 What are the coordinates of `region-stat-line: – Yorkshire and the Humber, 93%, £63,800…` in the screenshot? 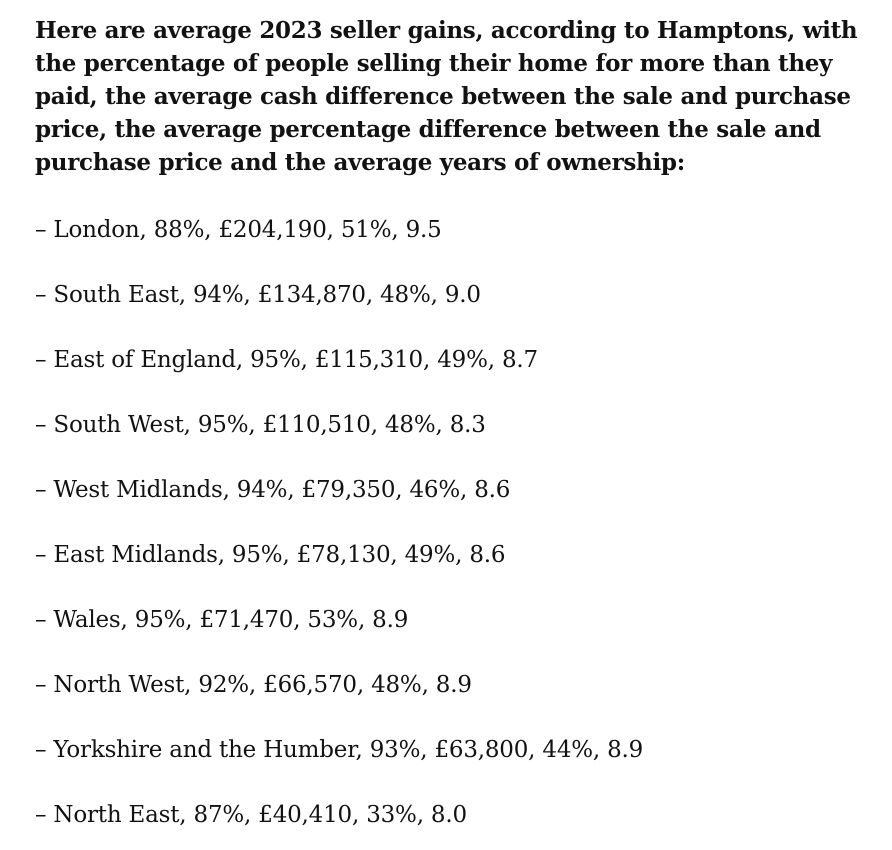 It's located at (339, 750).